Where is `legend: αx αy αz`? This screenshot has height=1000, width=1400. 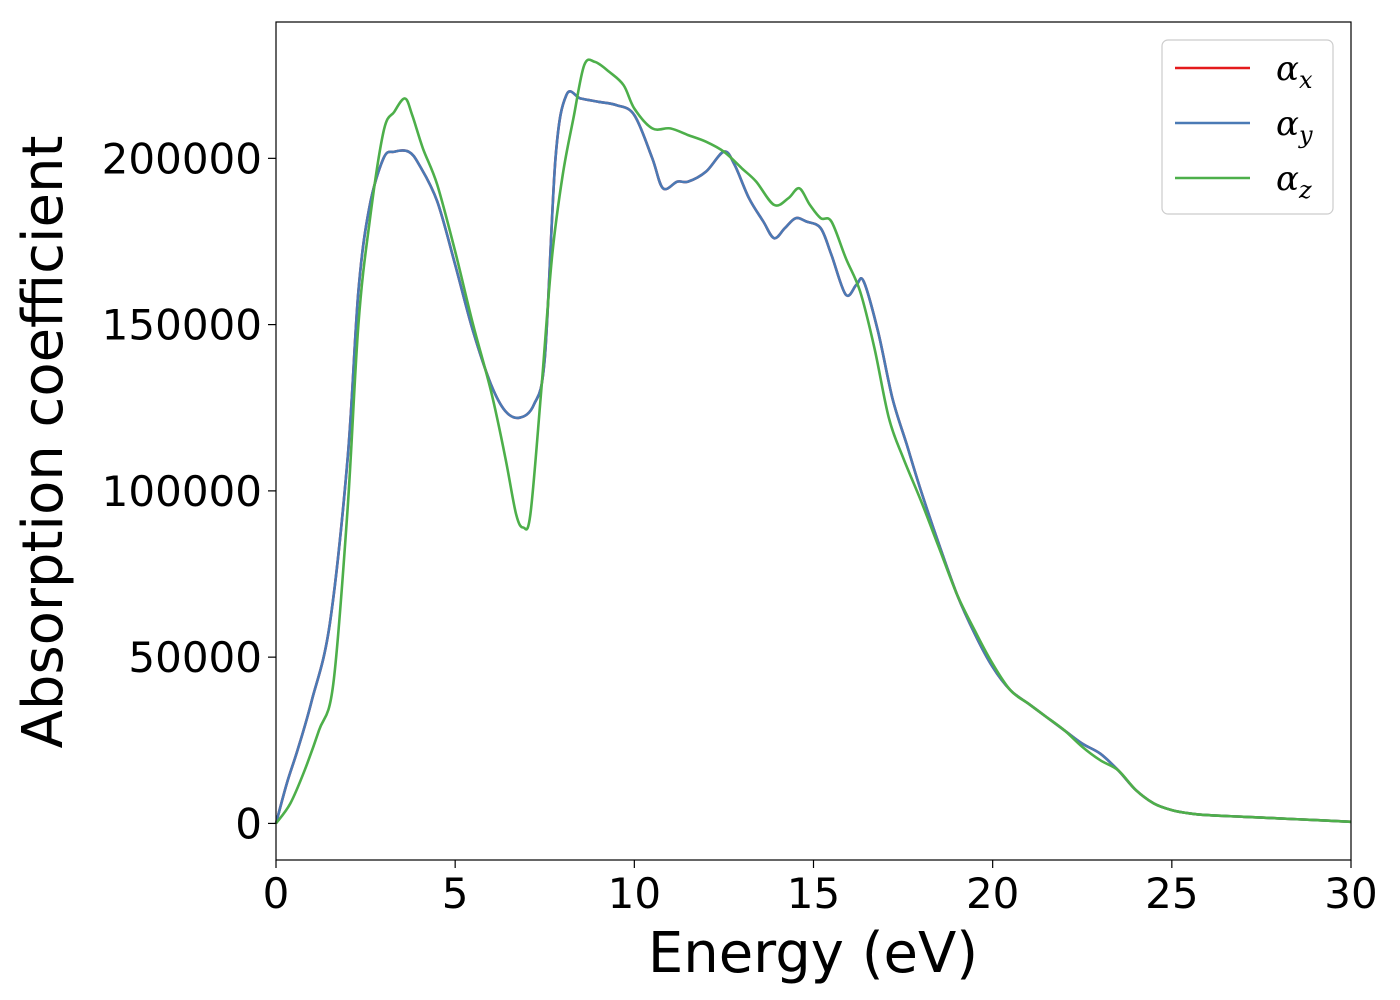
legend: αx αy αz is located at coordinates (1247, 127).